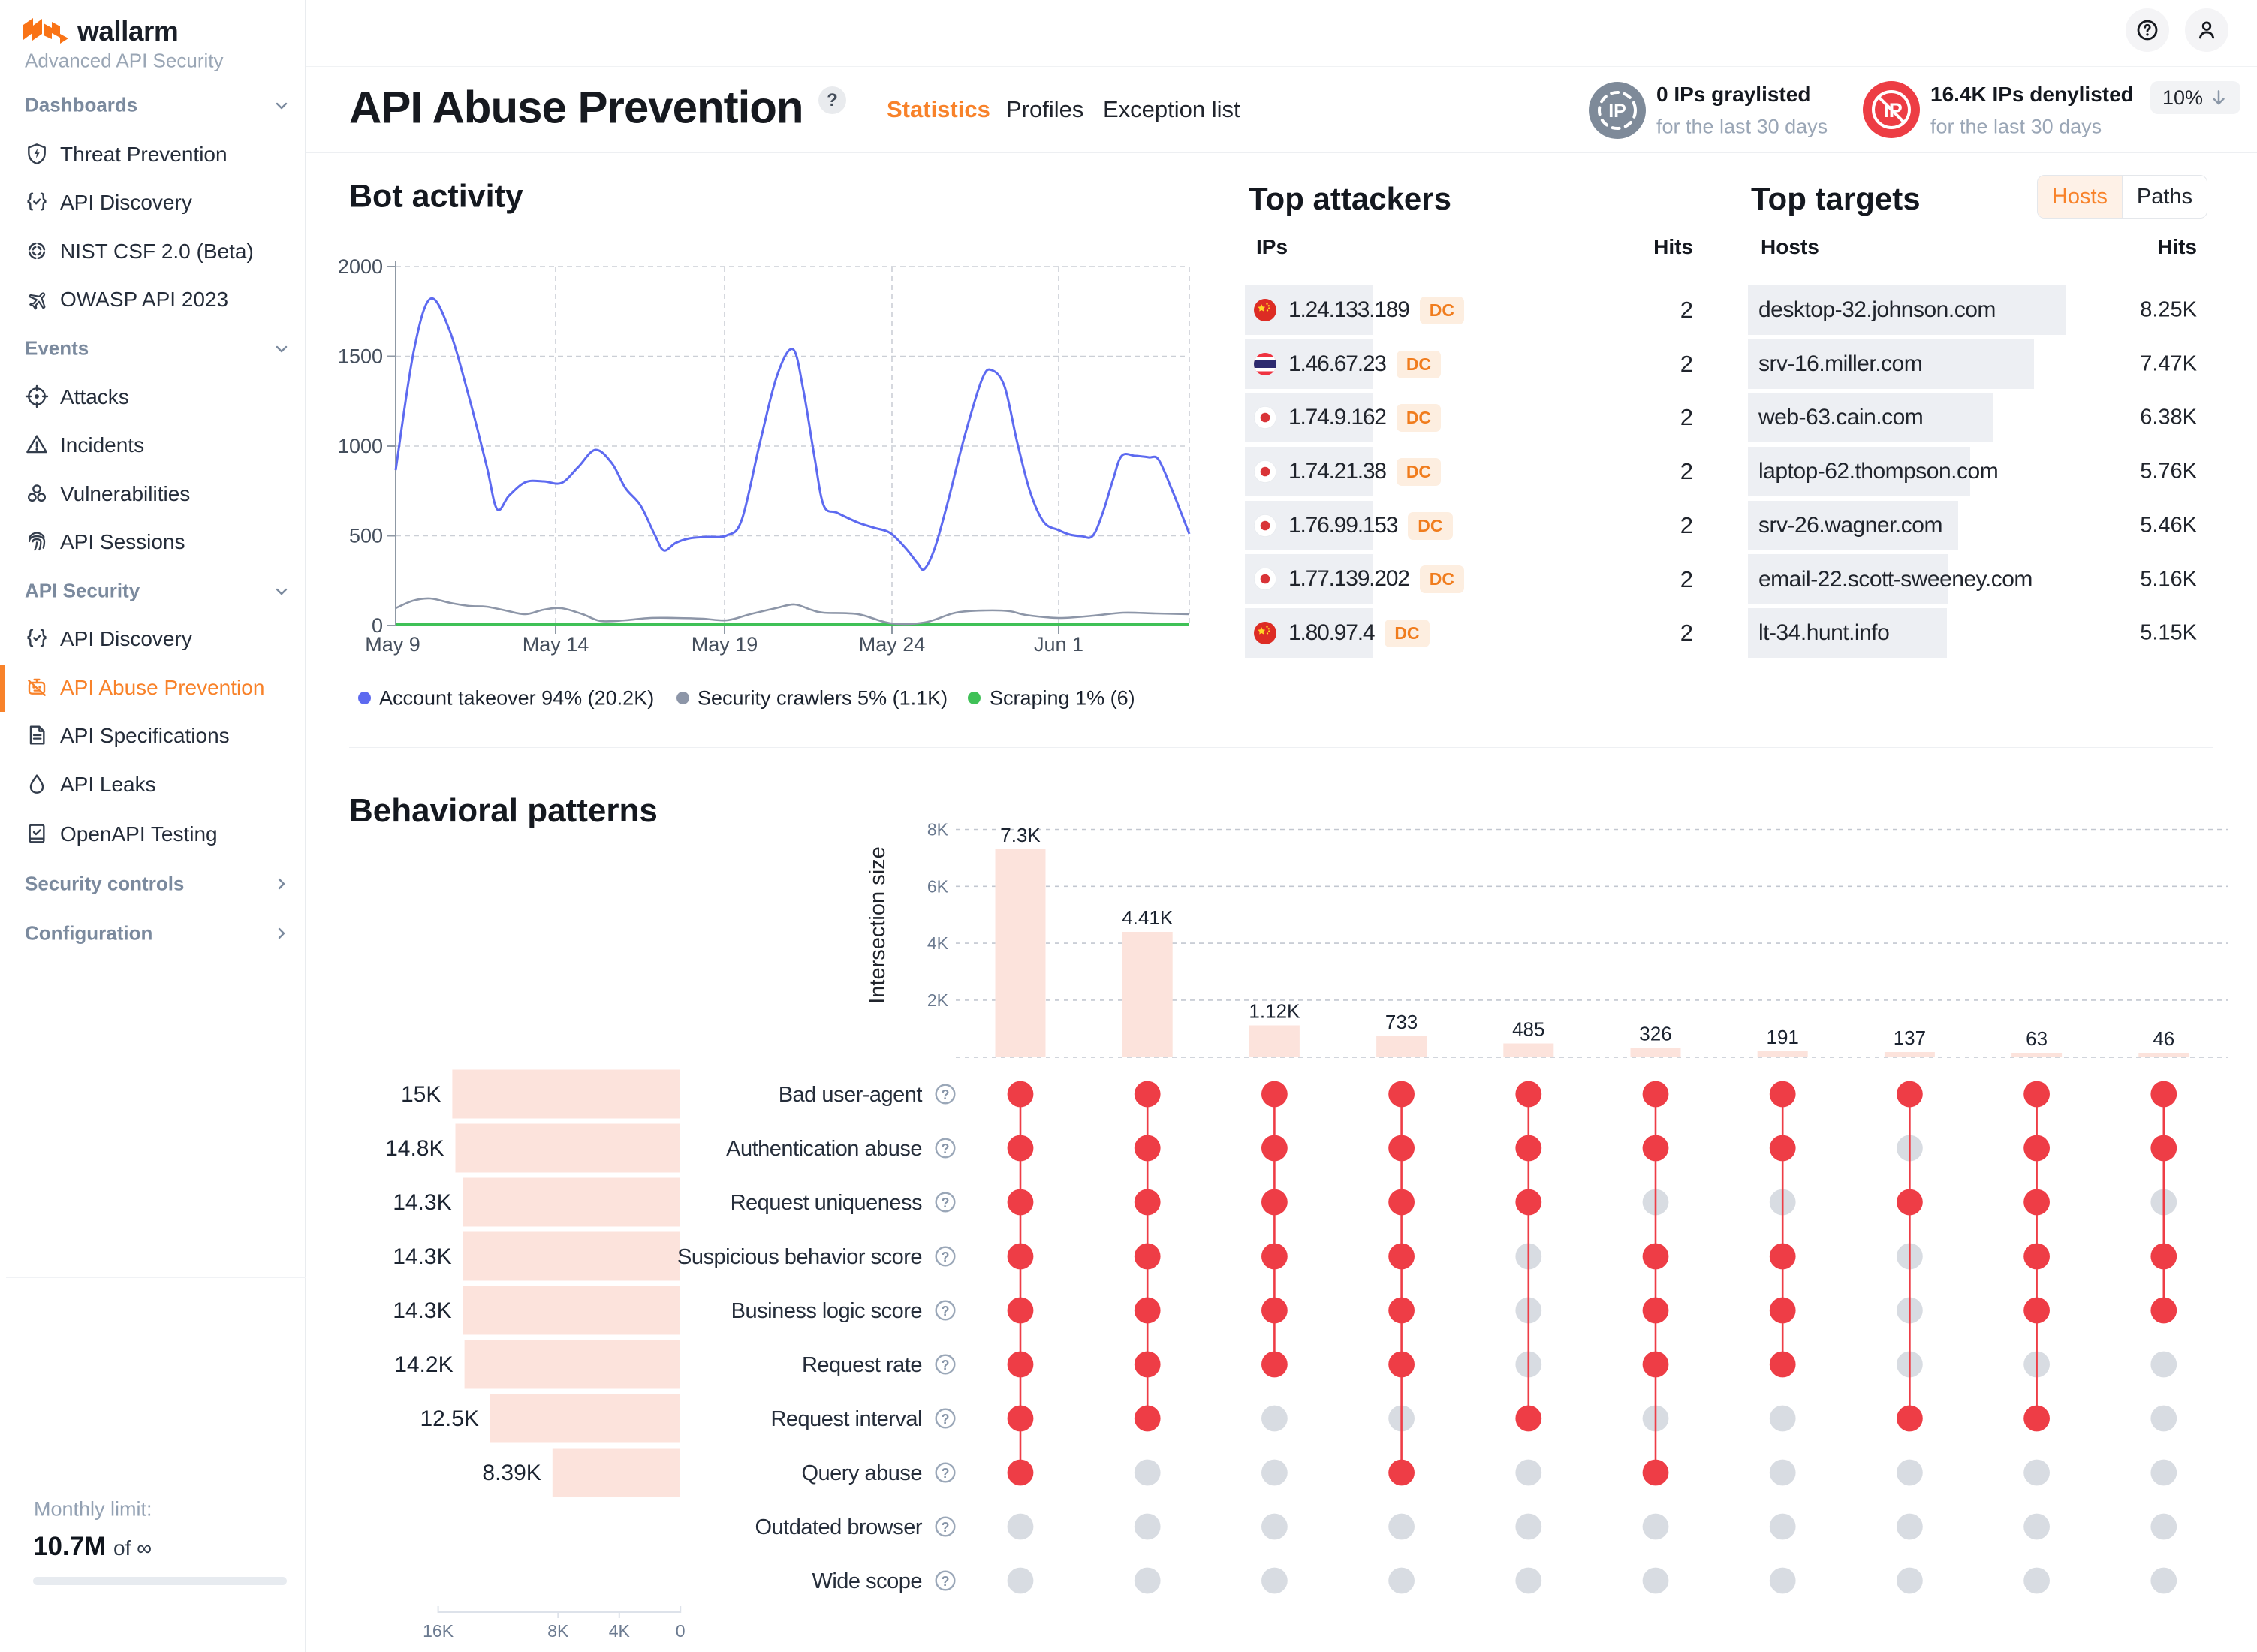 The height and width of the screenshot is (1652, 2257). Describe the element at coordinates (511, 1473) in the screenshot. I see `svg-text: 8.39K` at that location.